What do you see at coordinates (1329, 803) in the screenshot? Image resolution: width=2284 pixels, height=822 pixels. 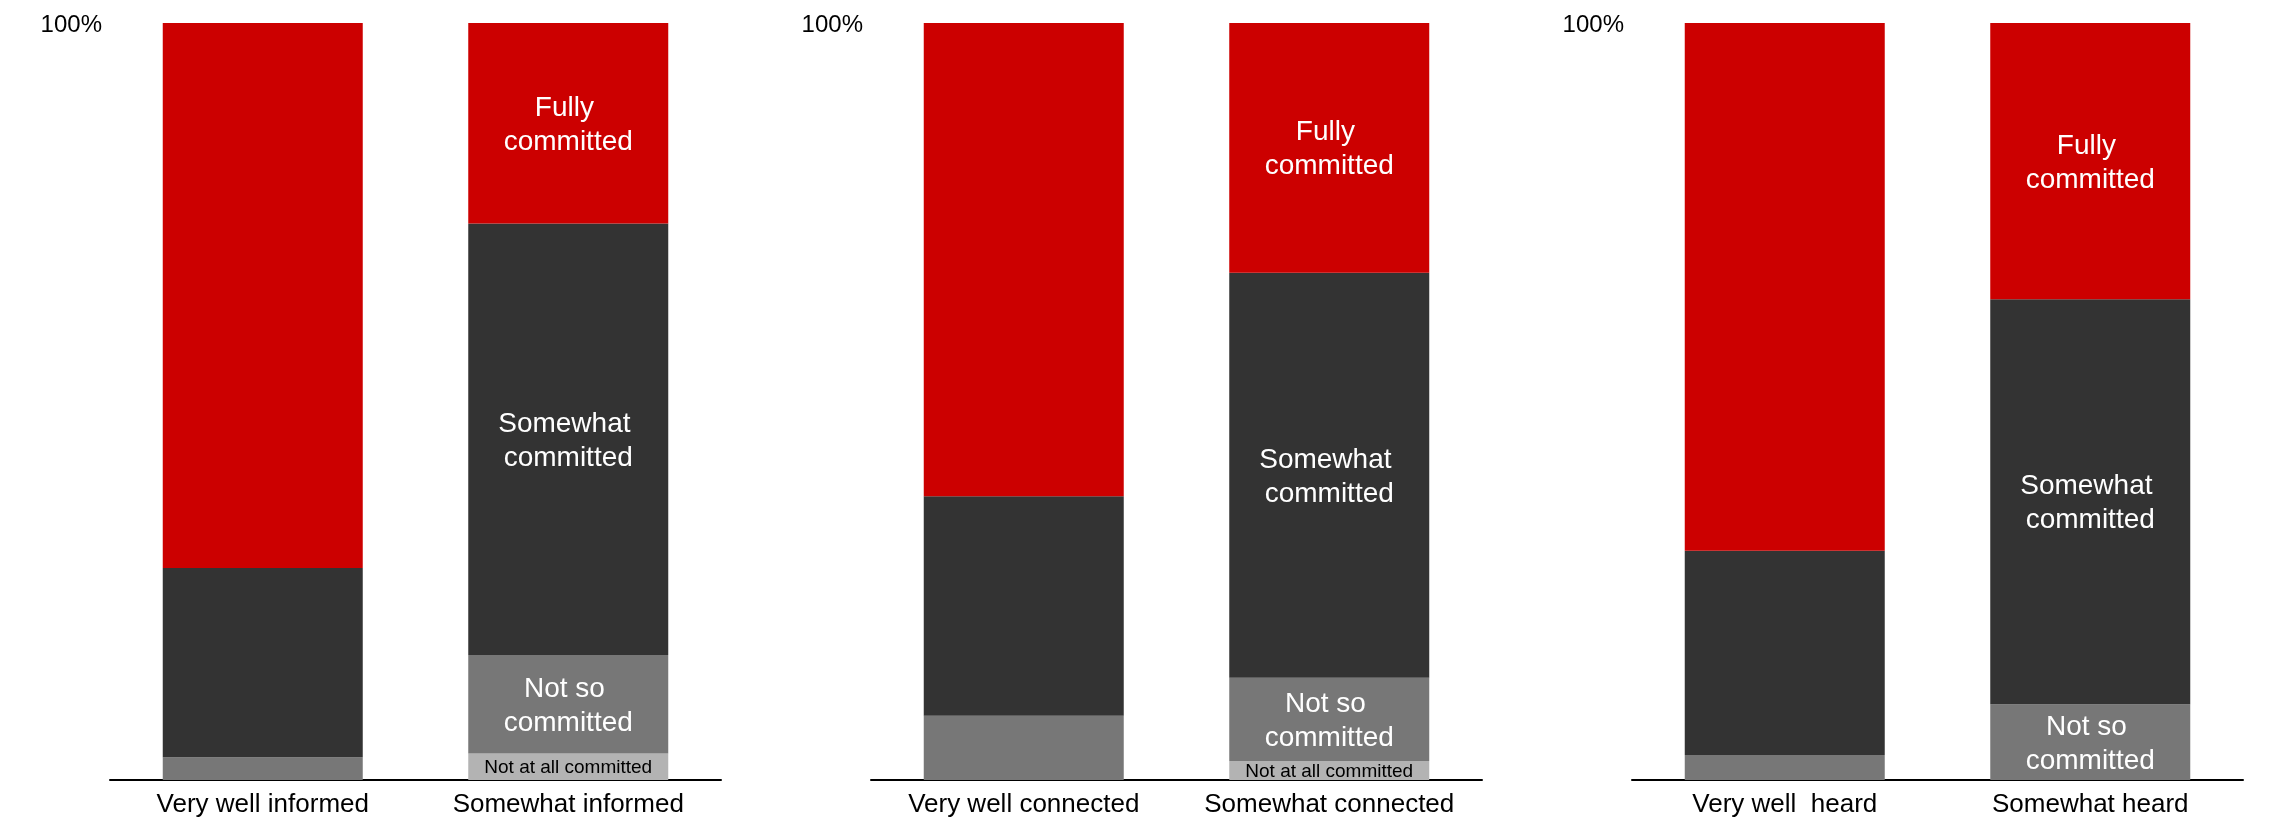 I see `x-tick-label: Somewhat connected` at bounding box center [1329, 803].